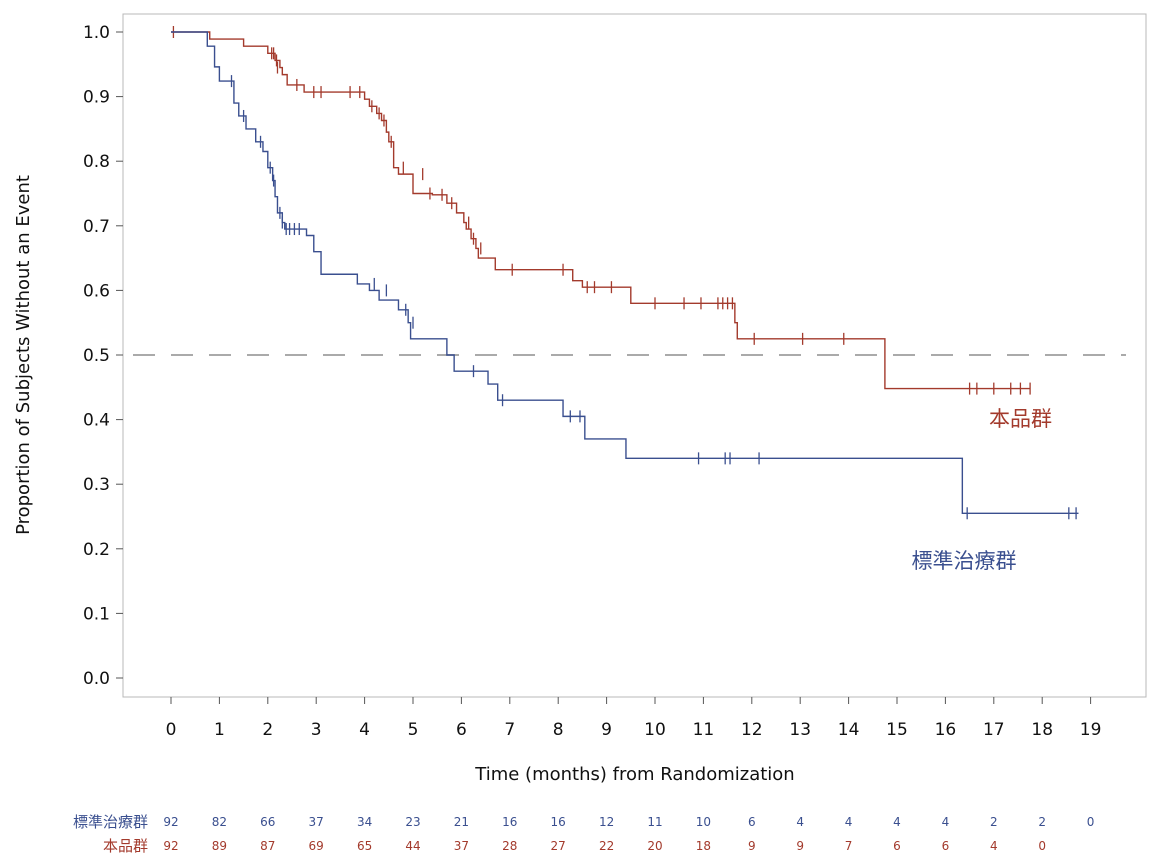 Image resolution: width=1150 pixels, height=860 pixels. What do you see at coordinates (413, 730) in the screenshot?
I see `x-tick-label-5: 5` at bounding box center [413, 730].